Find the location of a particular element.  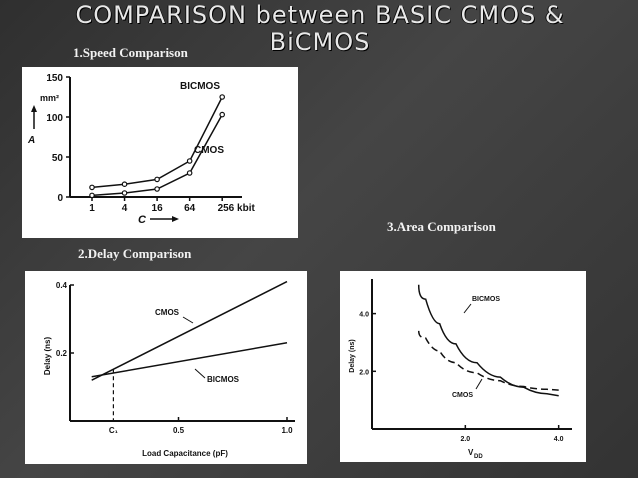

speed-chart: 0 50 100 150 1 4 16 64 256 kbit mm² A C BICMOS CMOS is located at coordinates (141, 149).